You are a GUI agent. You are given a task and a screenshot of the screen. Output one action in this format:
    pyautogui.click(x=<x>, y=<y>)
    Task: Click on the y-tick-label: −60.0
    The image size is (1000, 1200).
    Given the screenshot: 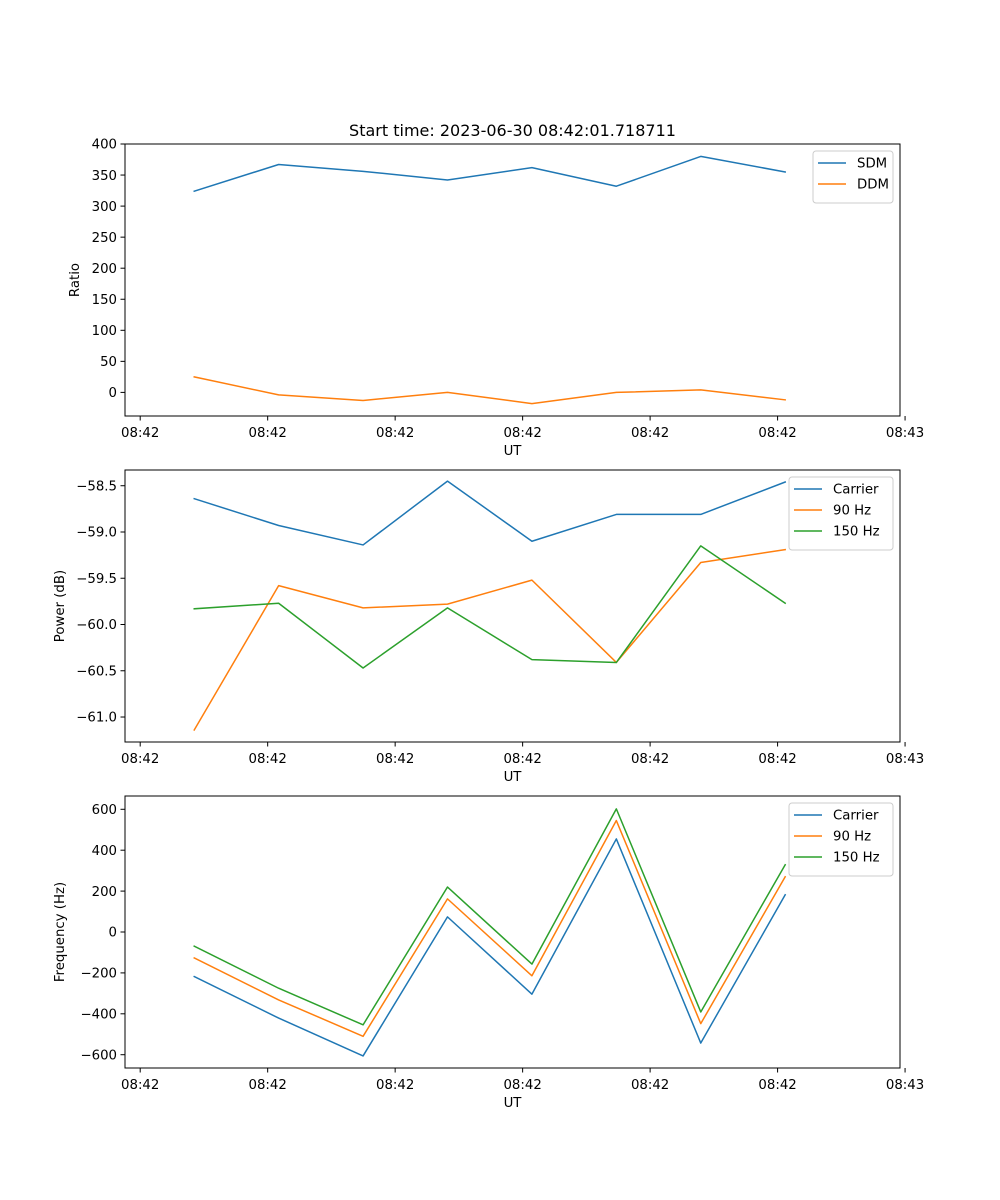 What is the action you would take?
    pyautogui.click(x=96, y=625)
    